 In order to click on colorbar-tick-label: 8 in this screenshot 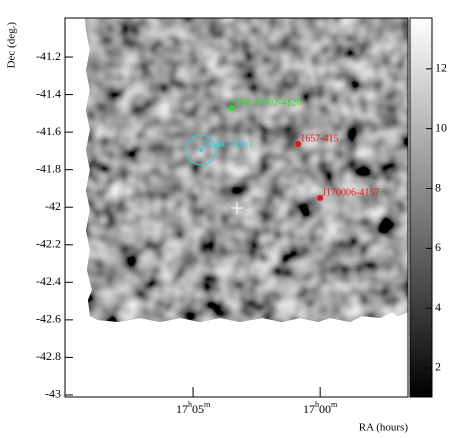, I will do `click(438, 187)`.